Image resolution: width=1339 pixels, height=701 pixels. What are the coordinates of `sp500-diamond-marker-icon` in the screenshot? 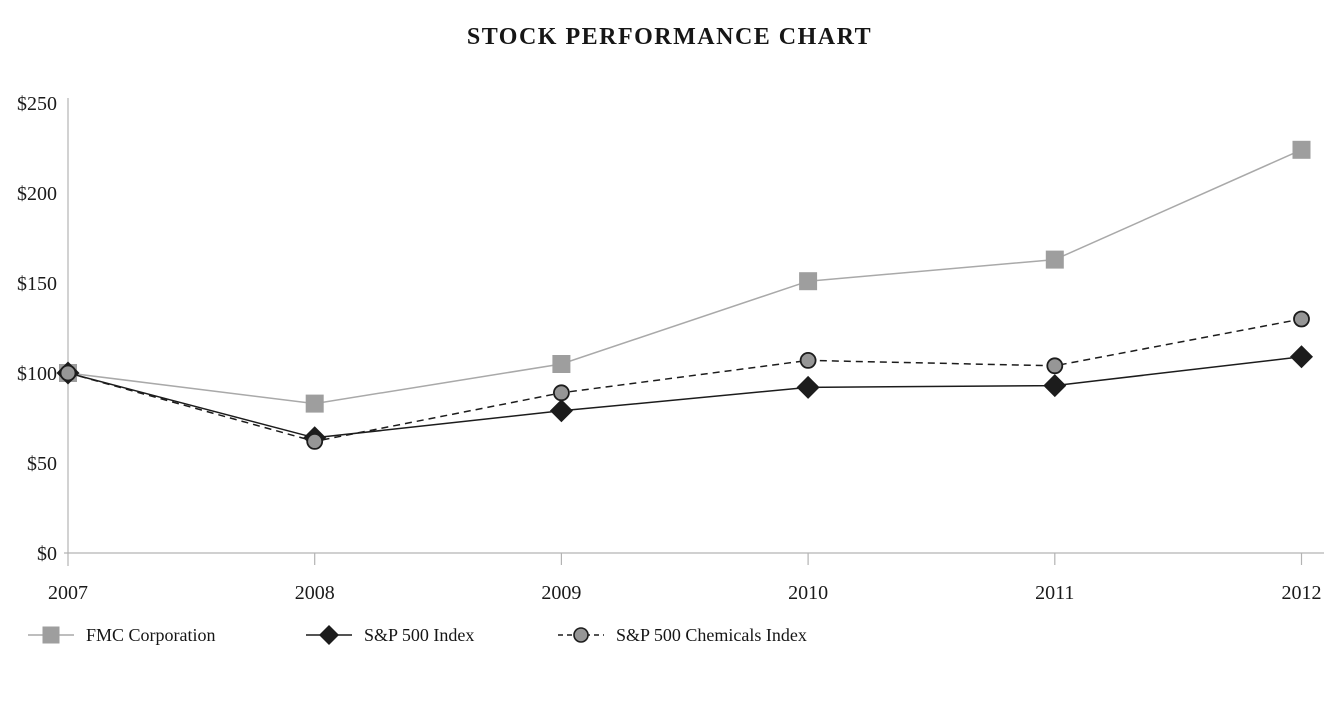 It's located at (329, 635).